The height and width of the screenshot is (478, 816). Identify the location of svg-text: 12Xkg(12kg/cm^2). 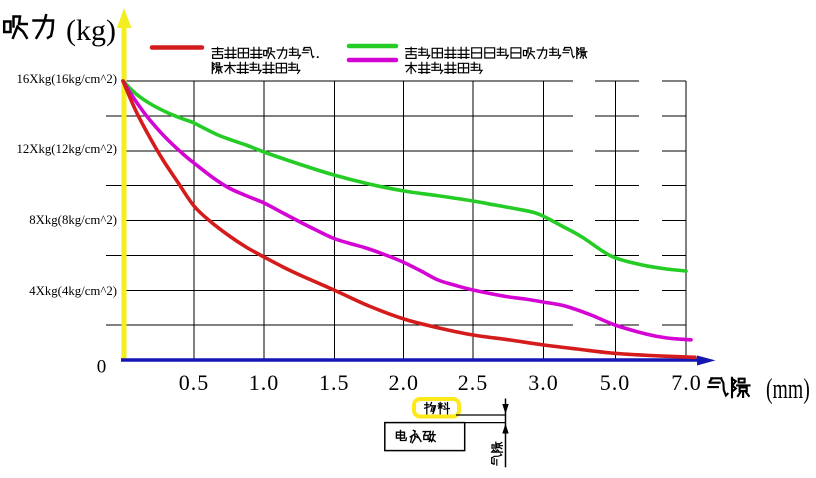
(66, 149).